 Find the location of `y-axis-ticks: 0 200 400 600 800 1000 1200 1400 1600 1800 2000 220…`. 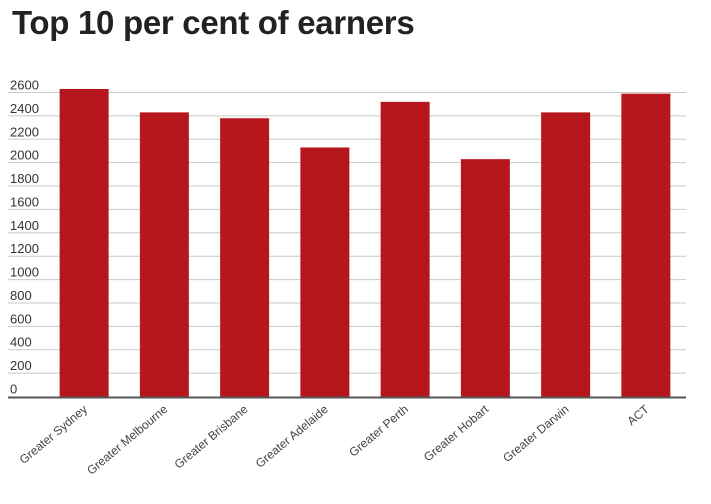

y-axis-ticks: 0 200 400 600 800 1000 1200 1400 1600 1800 2000 220… is located at coordinates (24, 237).